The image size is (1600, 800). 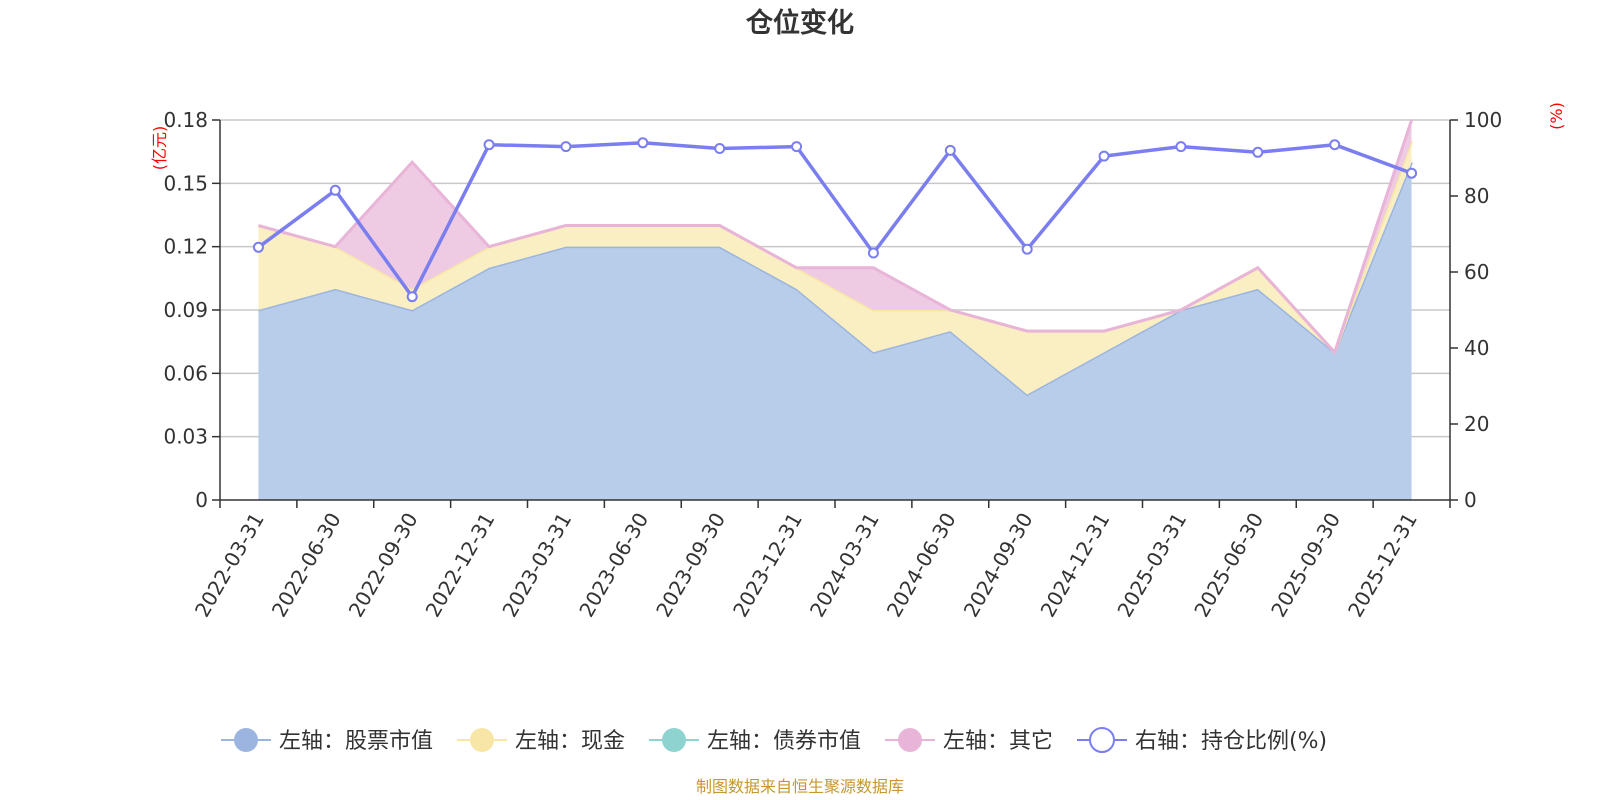 I want to click on x-tick-label: 2024-03-31, so click(x=844, y=565).